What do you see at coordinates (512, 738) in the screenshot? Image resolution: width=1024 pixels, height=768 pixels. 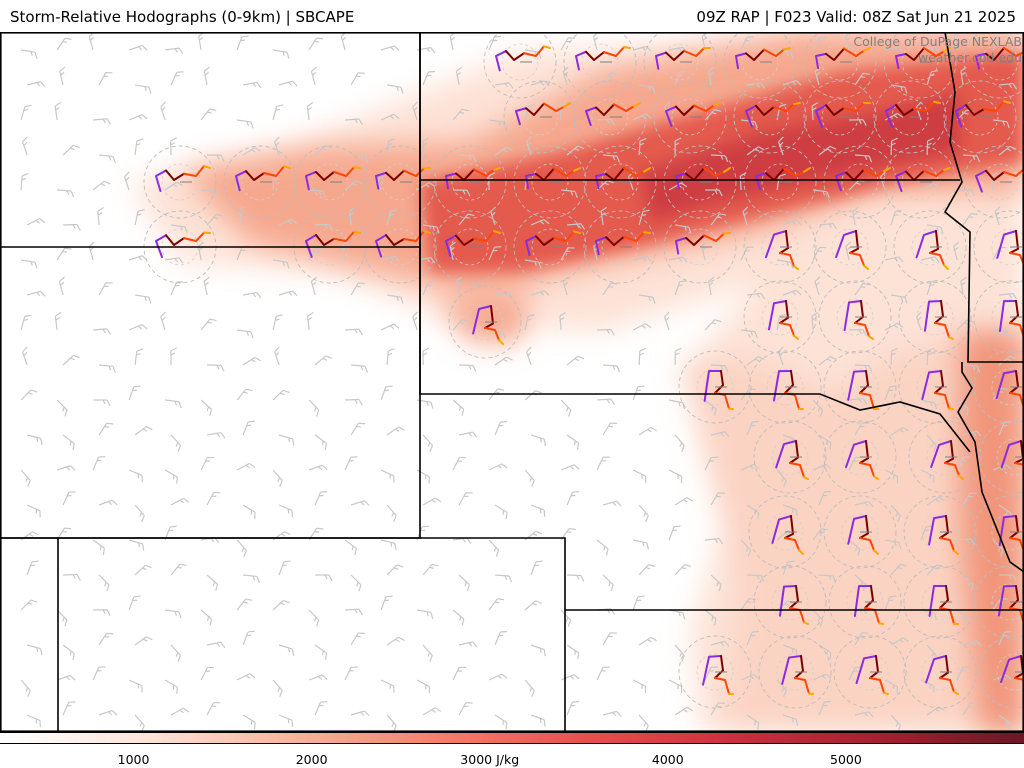 I see `sbcape-colorbar` at bounding box center [512, 738].